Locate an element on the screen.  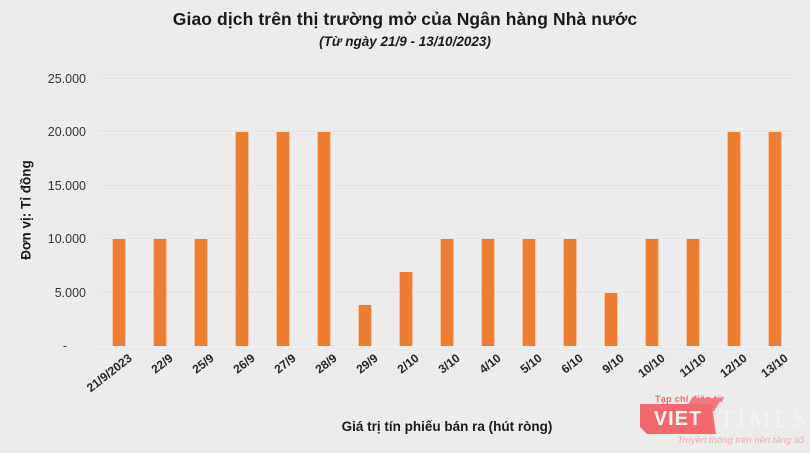
x-axis-line is located at coordinates (447, 346).